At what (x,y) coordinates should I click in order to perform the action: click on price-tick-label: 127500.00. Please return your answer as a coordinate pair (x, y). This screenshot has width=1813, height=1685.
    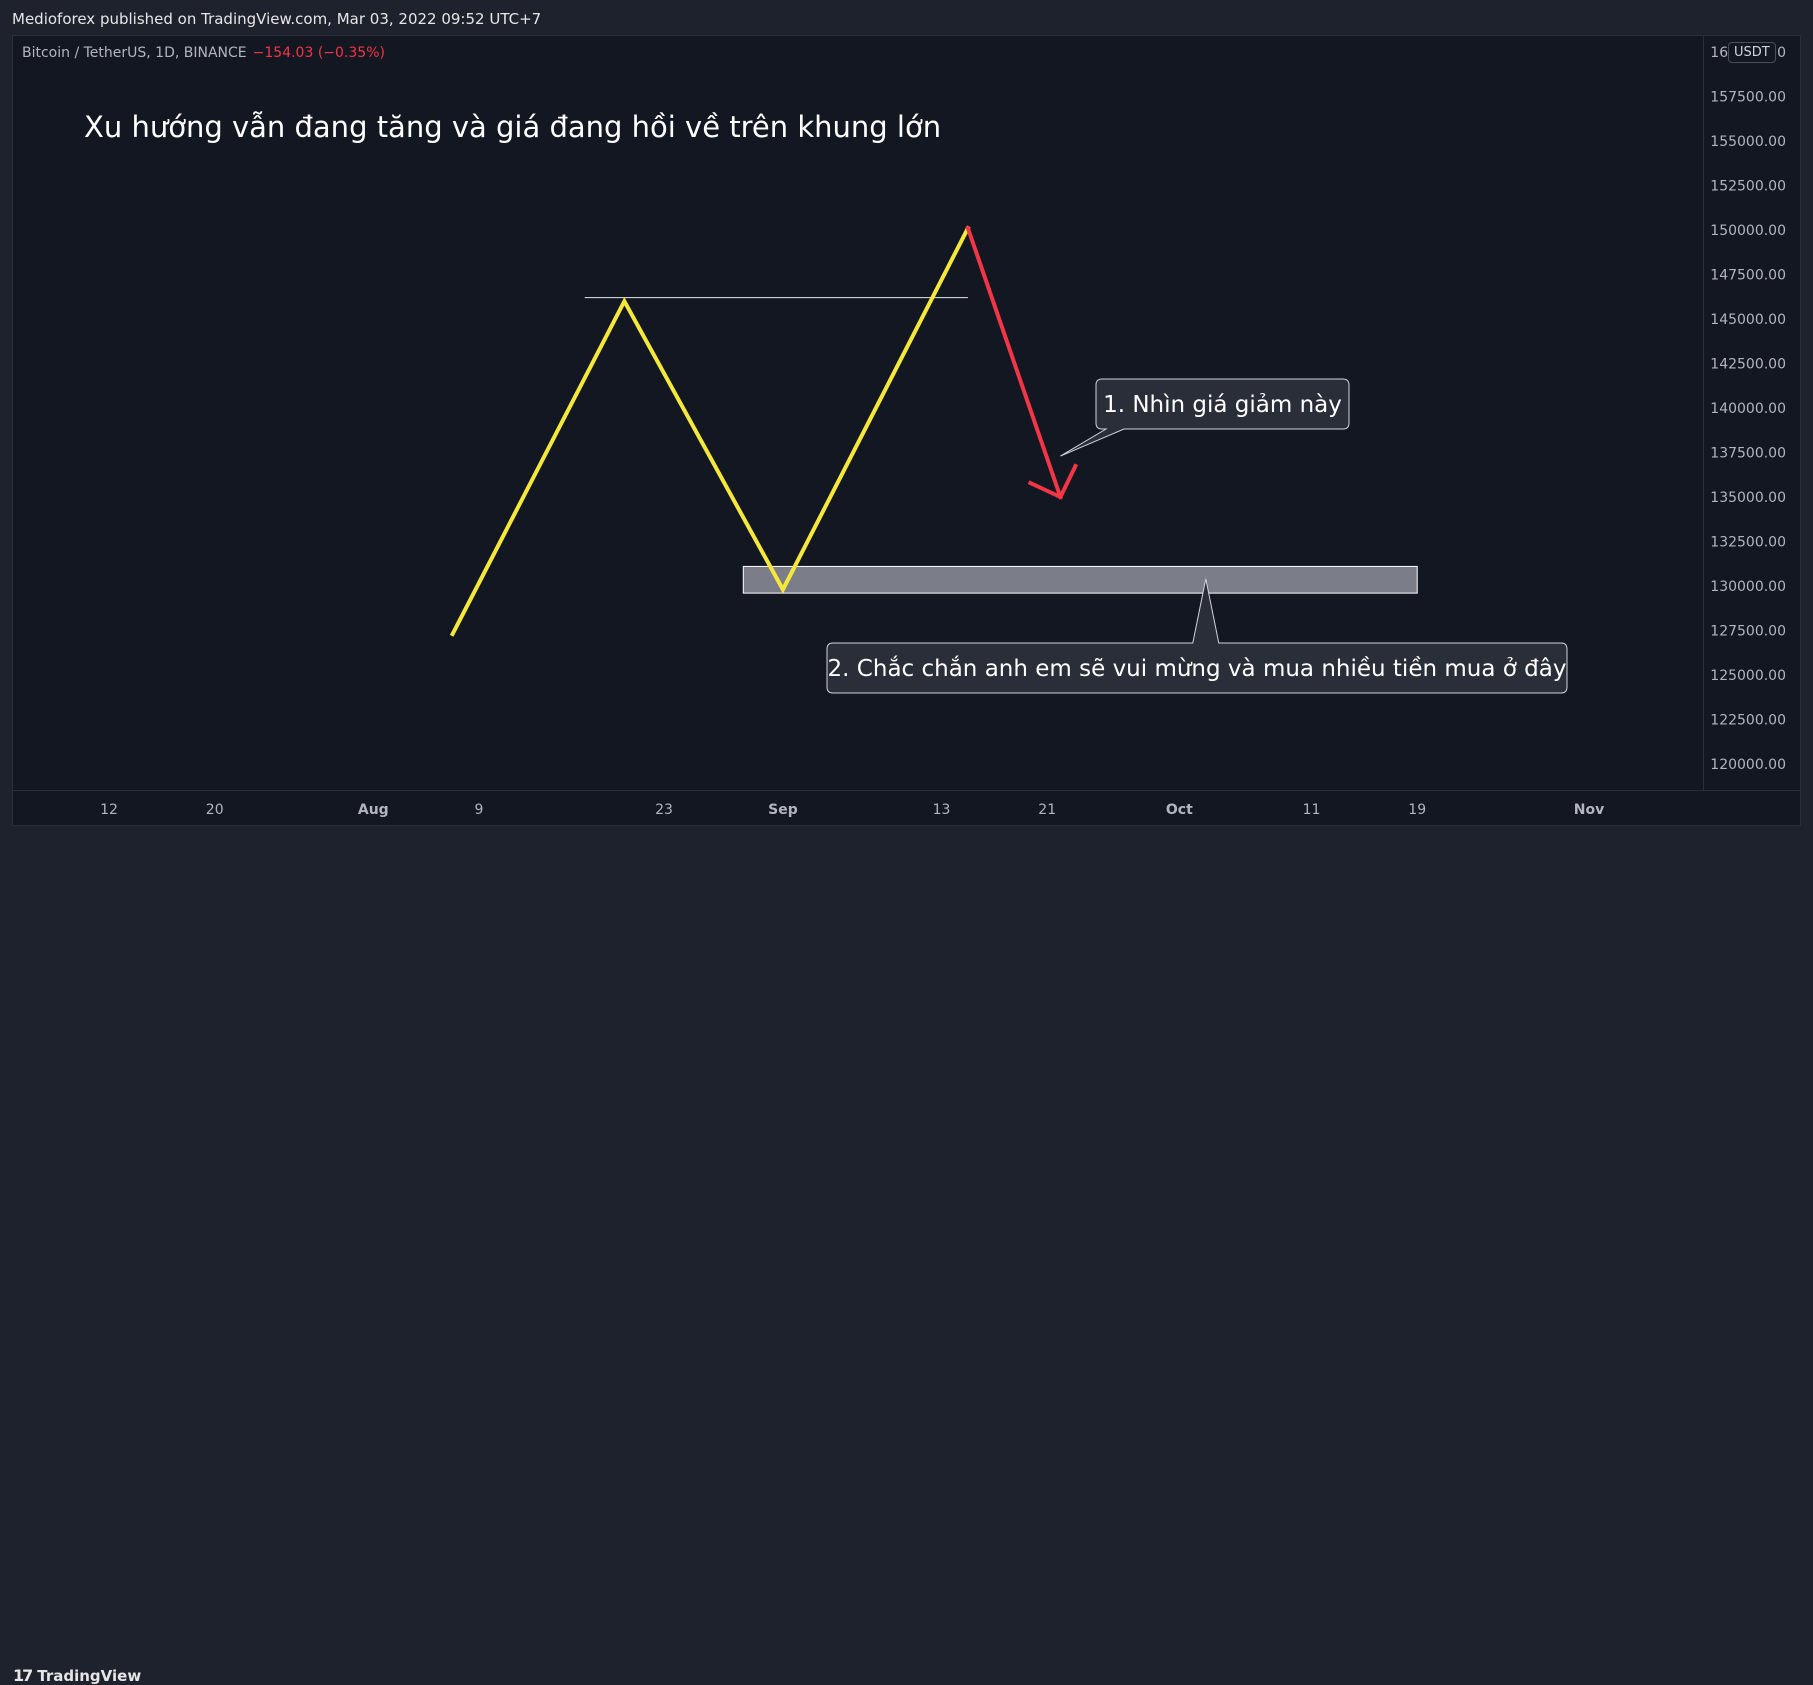
    Looking at the image, I should click on (1748, 632).